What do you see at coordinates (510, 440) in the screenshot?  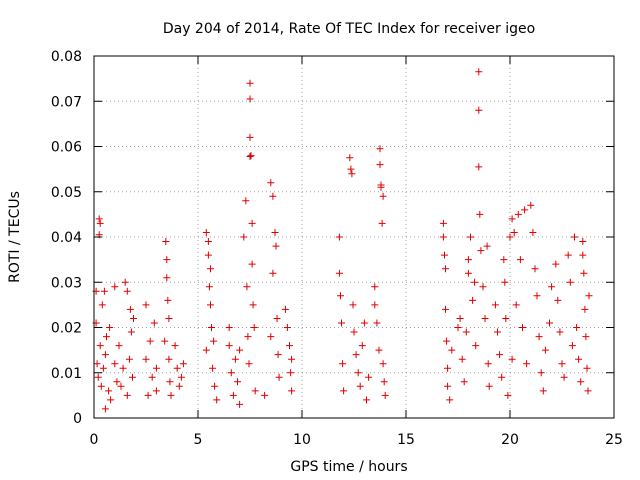 I see `x-tick-label: 20` at bounding box center [510, 440].